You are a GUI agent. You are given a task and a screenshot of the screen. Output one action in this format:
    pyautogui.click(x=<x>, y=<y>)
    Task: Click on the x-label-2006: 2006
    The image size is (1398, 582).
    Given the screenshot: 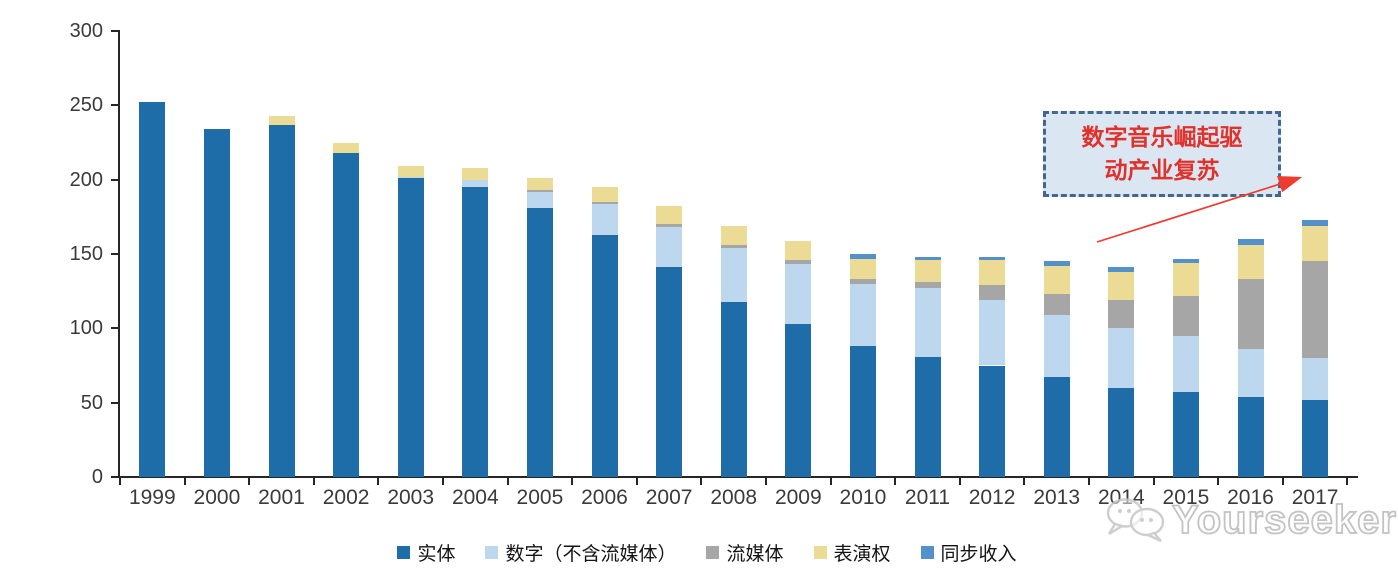 What is the action you would take?
    pyautogui.click(x=604, y=497)
    